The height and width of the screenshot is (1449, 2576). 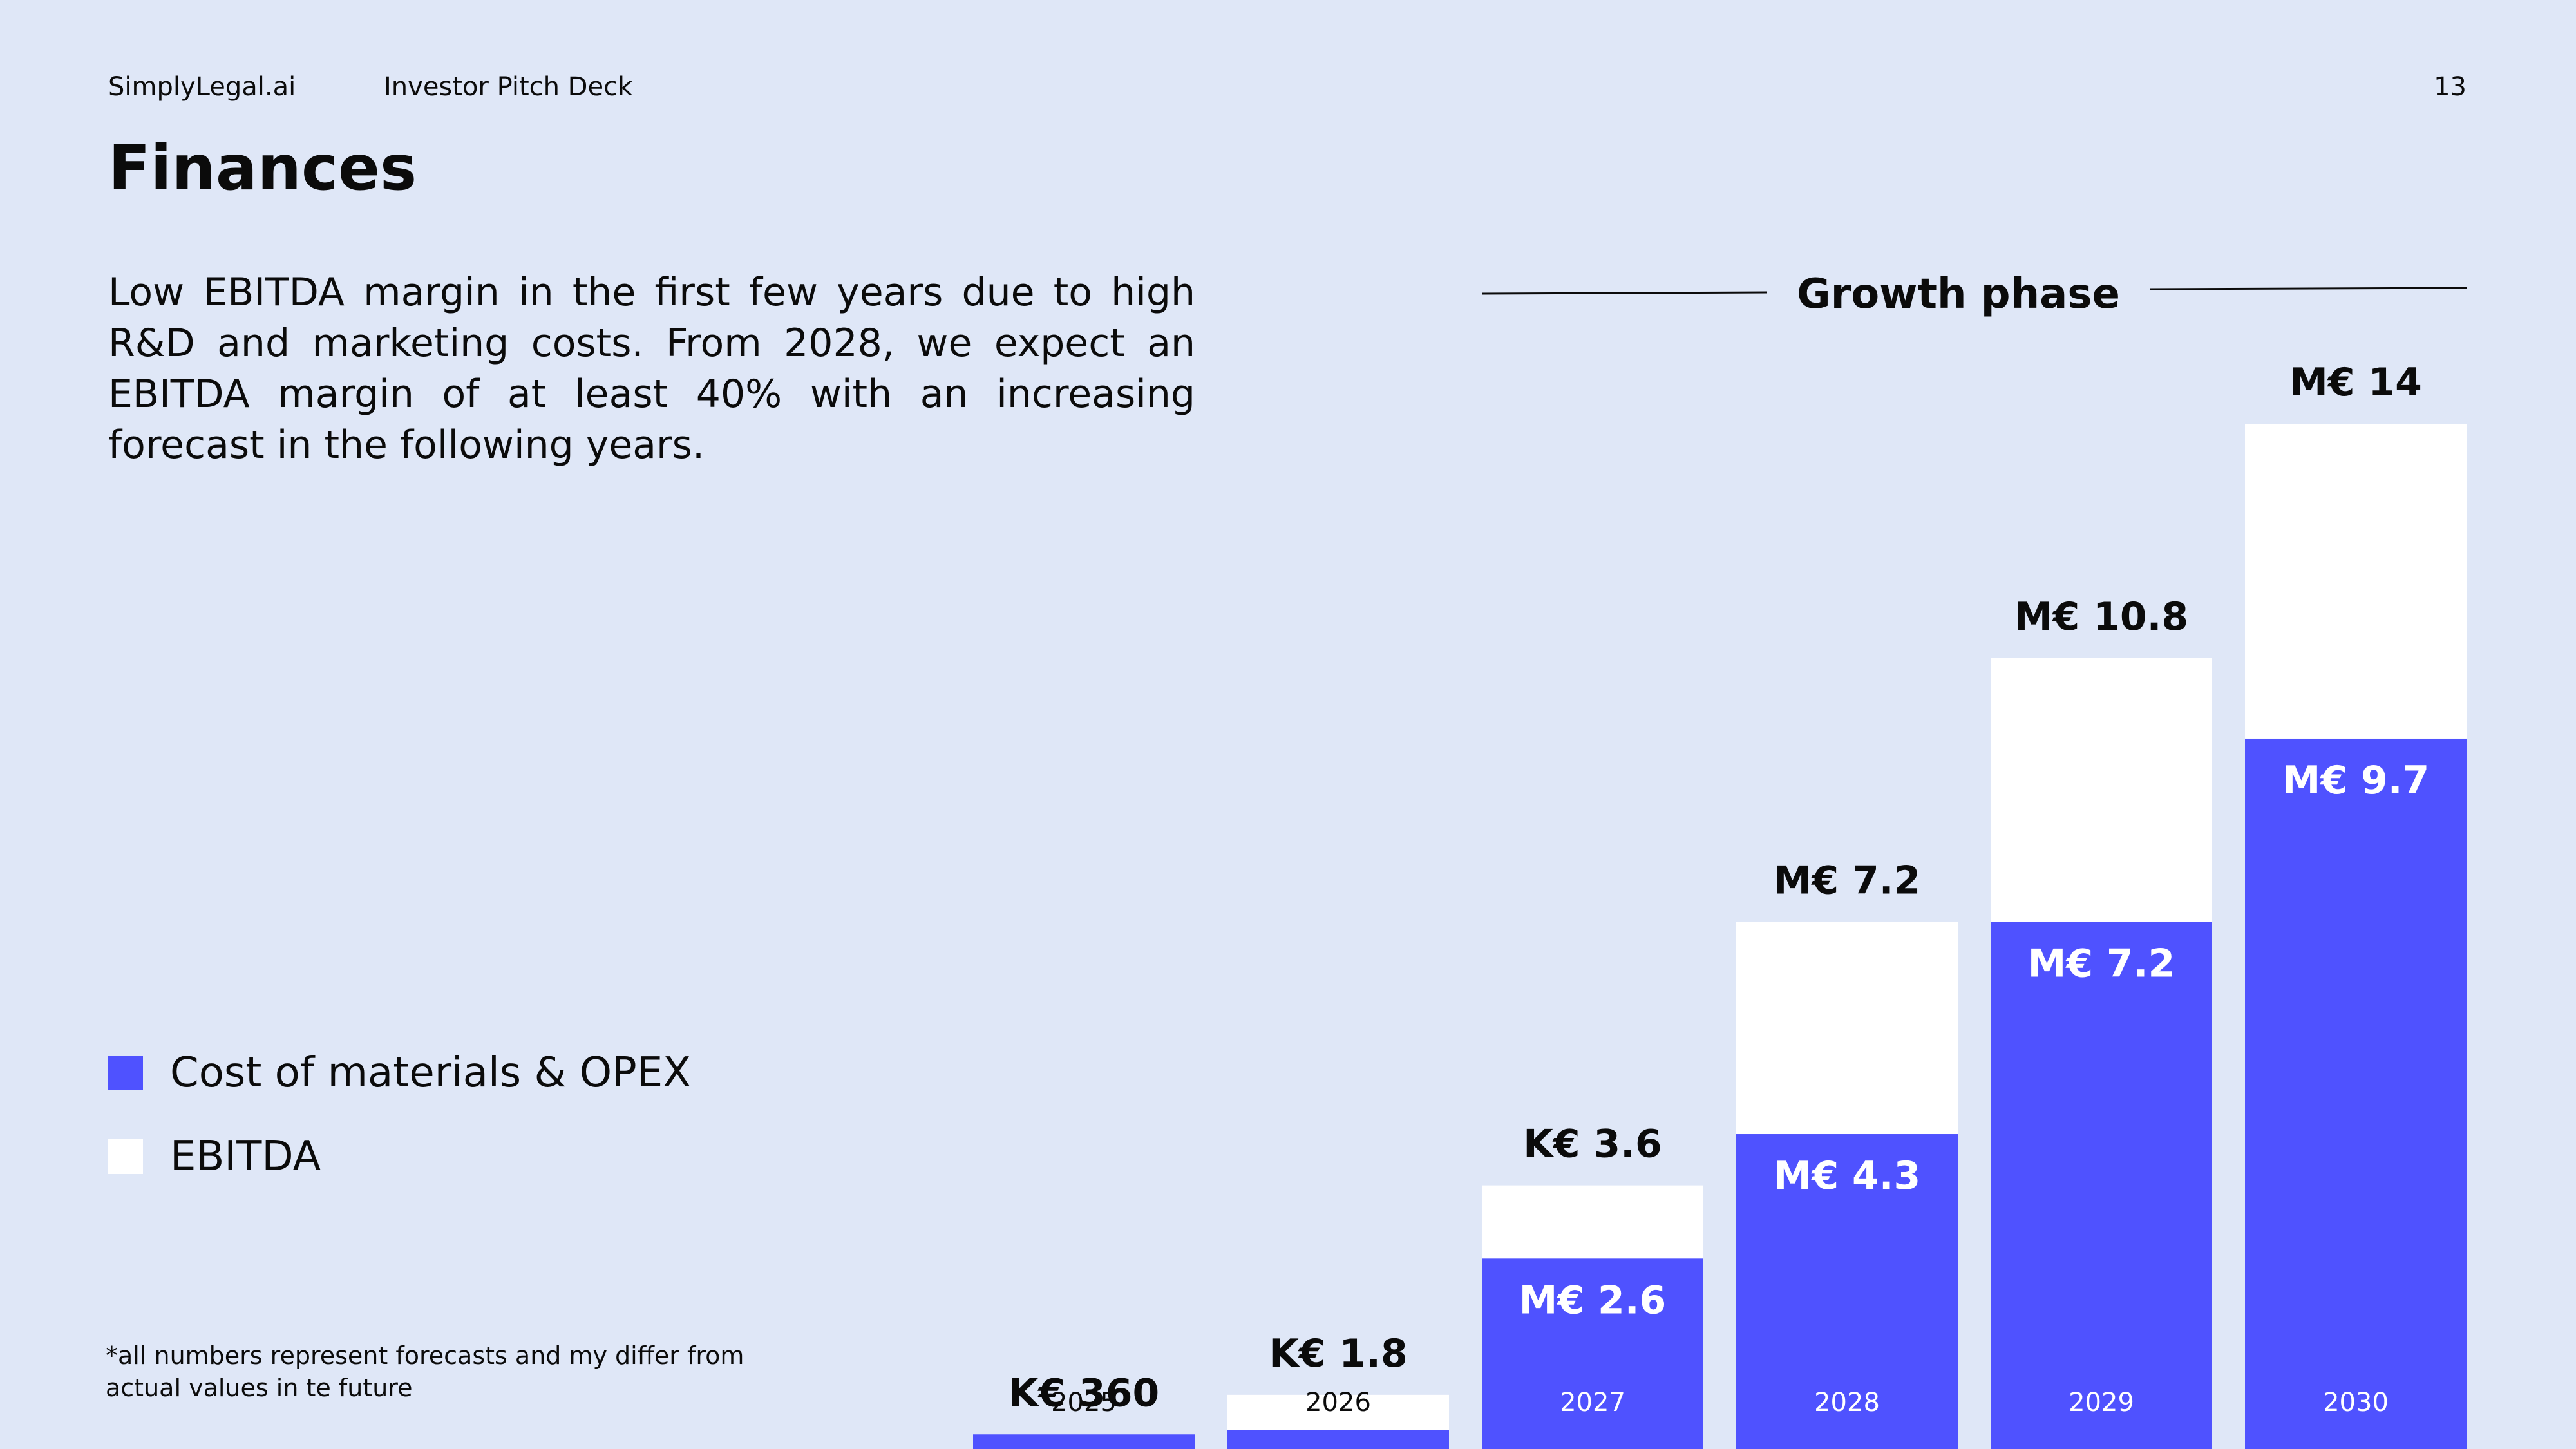 What do you see at coordinates (2101, 790) in the screenshot?
I see `bar-ebitda-2029` at bounding box center [2101, 790].